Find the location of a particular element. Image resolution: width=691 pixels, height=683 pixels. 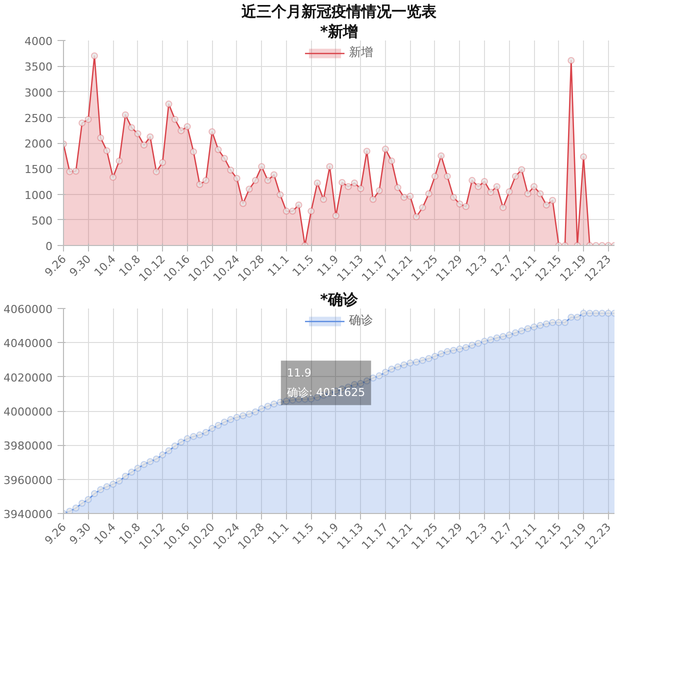

y-tick-label: 3980000 is located at coordinates (28, 446).